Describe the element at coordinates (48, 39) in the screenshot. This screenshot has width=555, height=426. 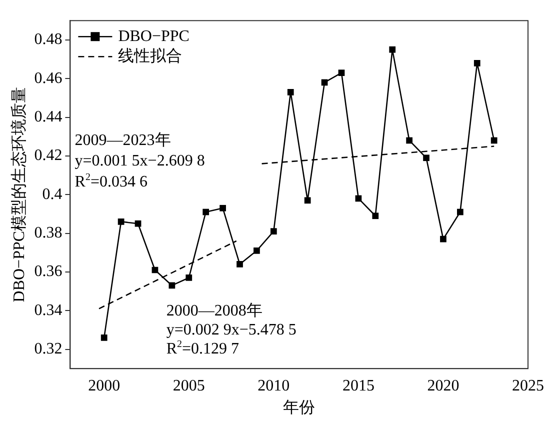
I see `y-tick-label: 0.48` at that location.